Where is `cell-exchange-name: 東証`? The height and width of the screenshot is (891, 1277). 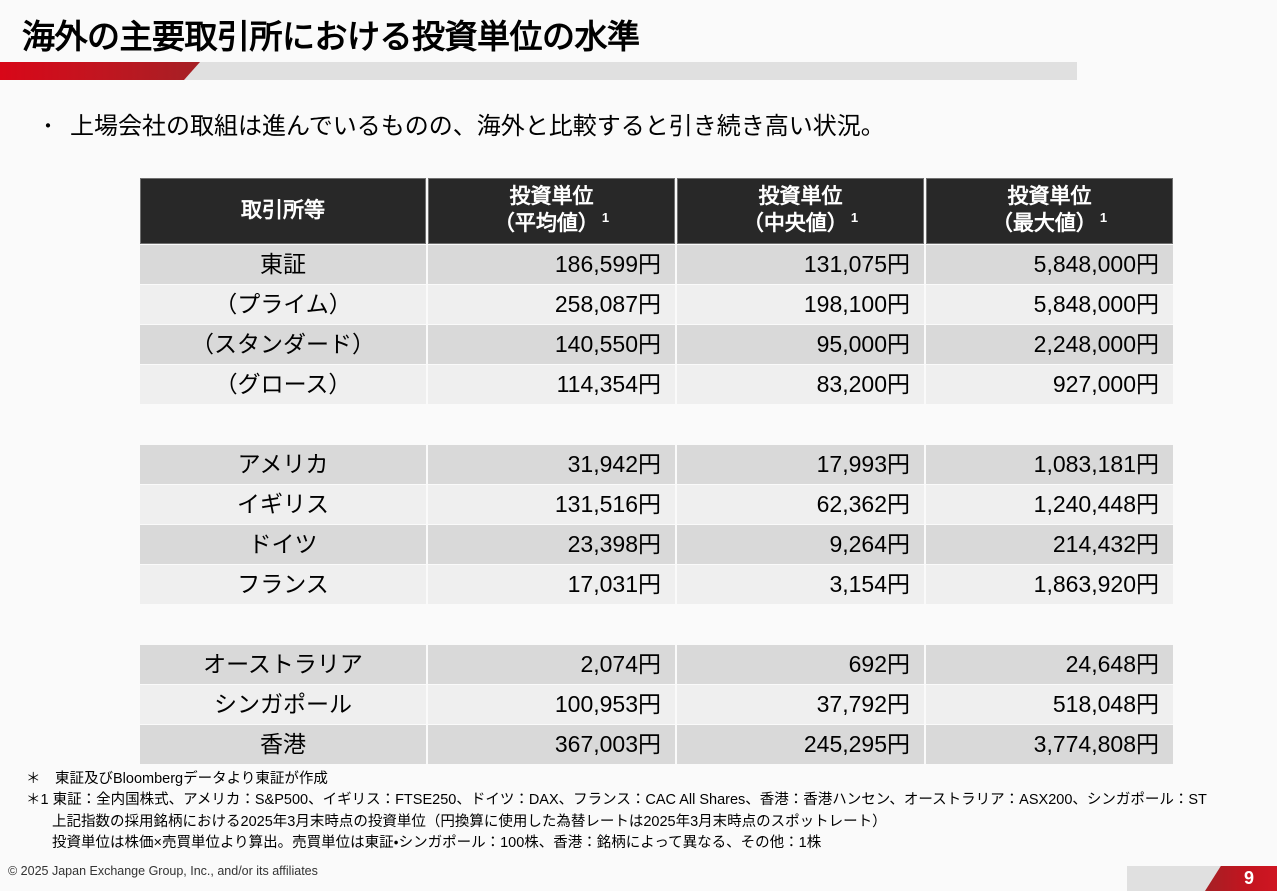
cell-exchange-name: 東証 is located at coordinates (283, 264).